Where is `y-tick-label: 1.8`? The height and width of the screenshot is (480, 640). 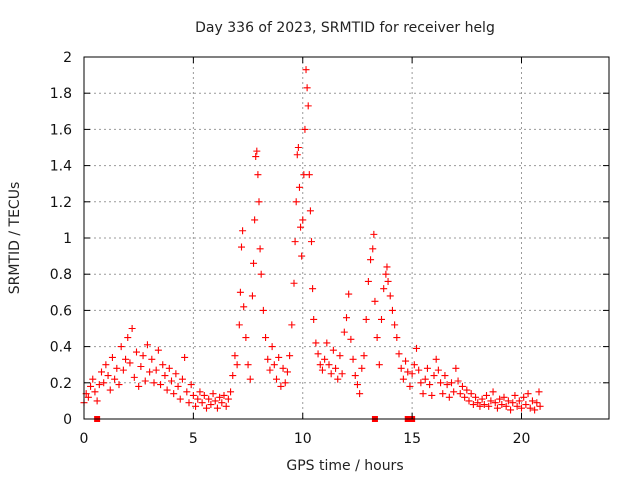
y-tick-label: 1.8 is located at coordinates (61, 94).